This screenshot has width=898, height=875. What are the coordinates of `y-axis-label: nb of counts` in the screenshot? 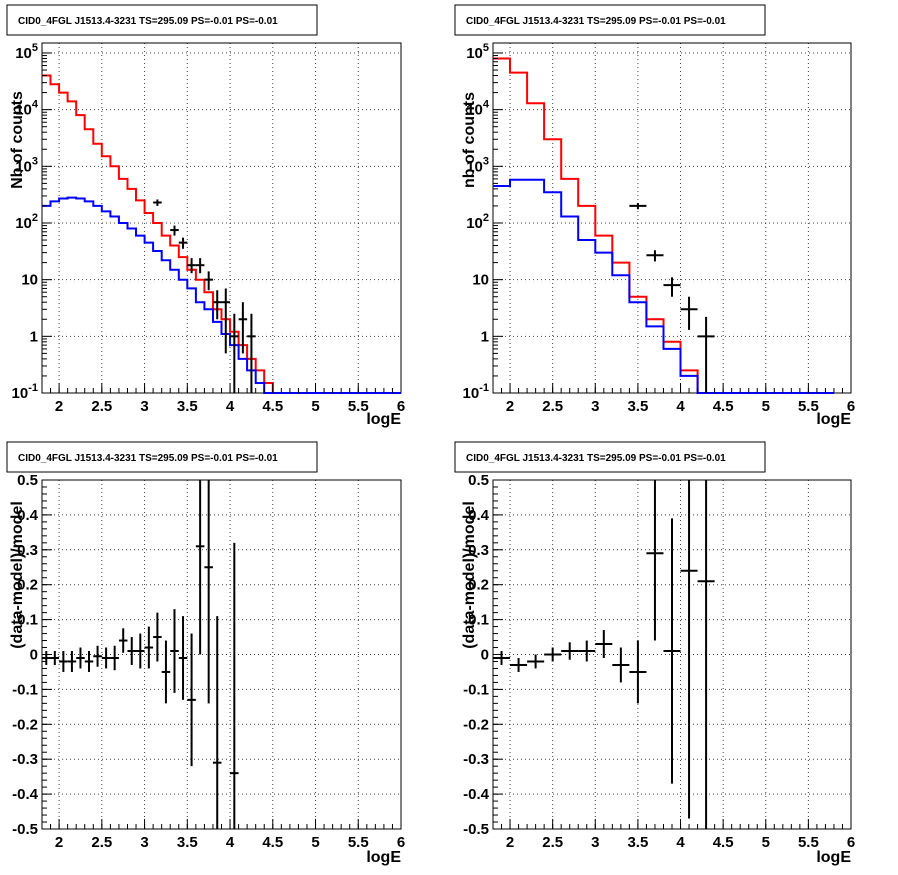 It's located at (469, 140).